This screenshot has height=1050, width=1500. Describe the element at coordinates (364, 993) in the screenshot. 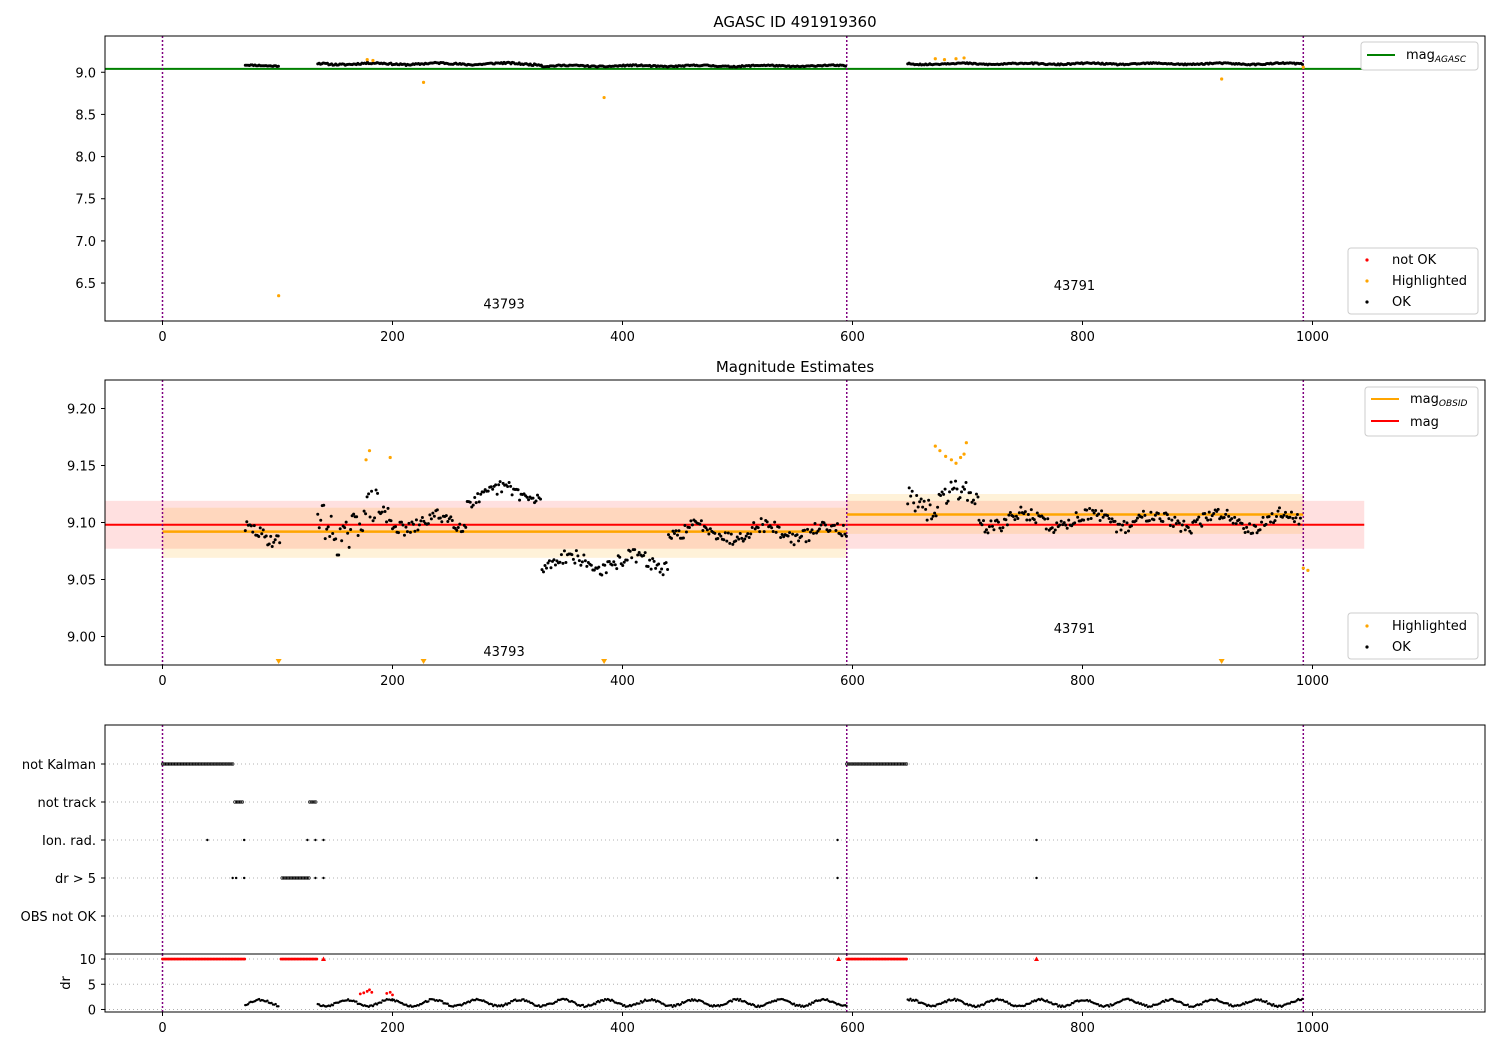

I see `dr-red-point` at that location.